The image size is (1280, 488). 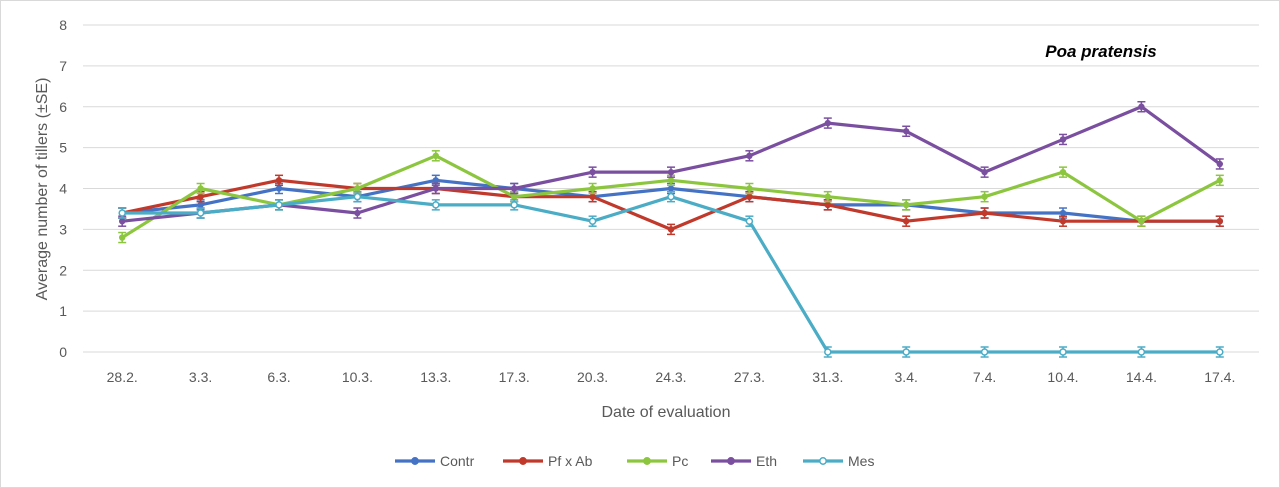 What do you see at coordinates (838, 461) in the screenshot?
I see `legend-item: Mes` at bounding box center [838, 461].